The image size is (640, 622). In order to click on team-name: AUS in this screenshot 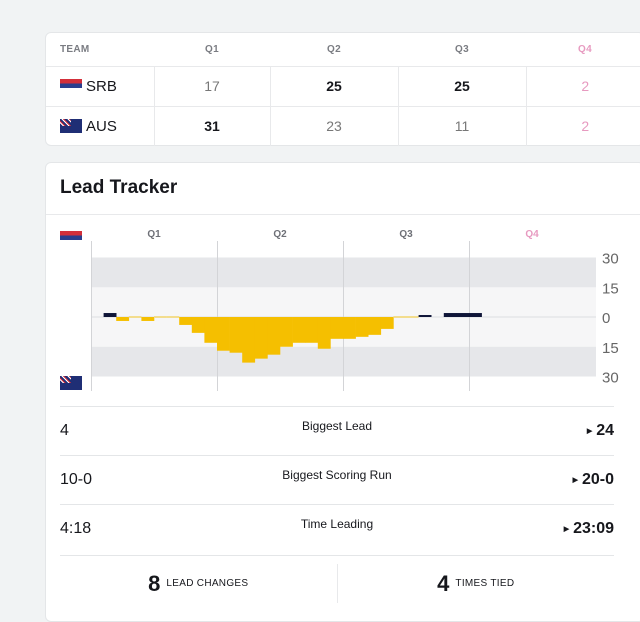, I will do `click(101, 126)`.